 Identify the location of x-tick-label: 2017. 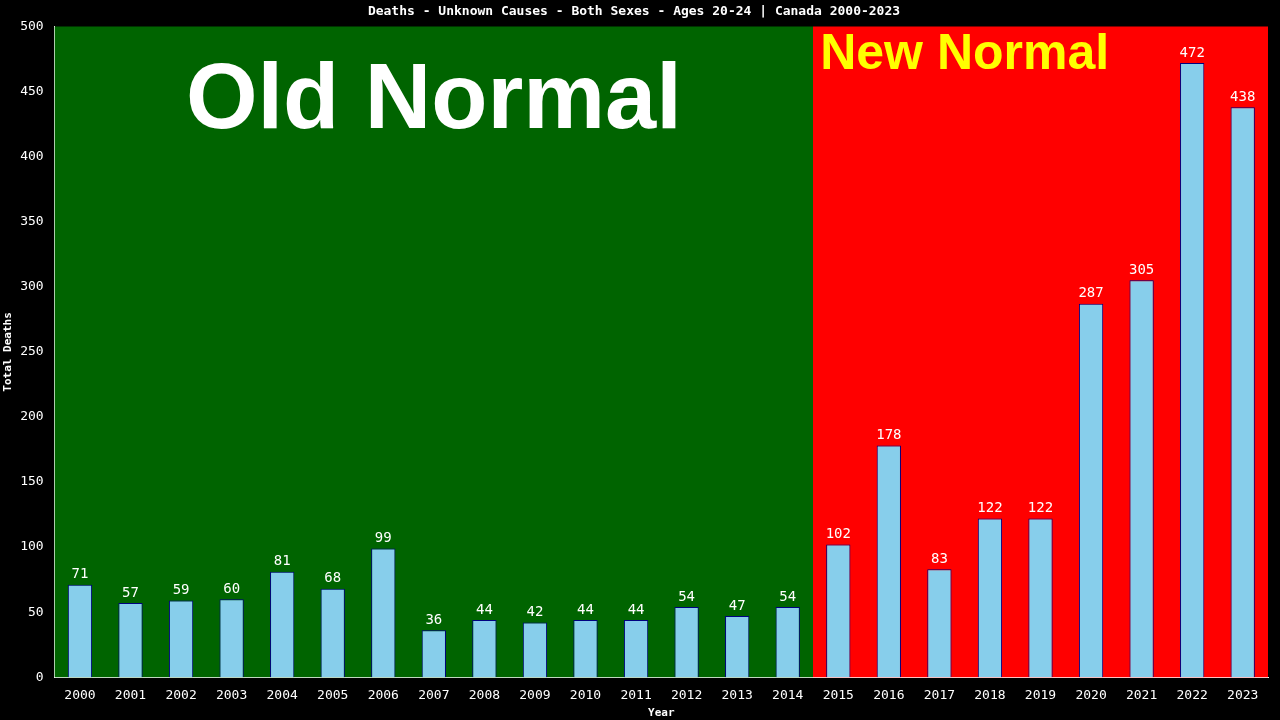
(939, 695).